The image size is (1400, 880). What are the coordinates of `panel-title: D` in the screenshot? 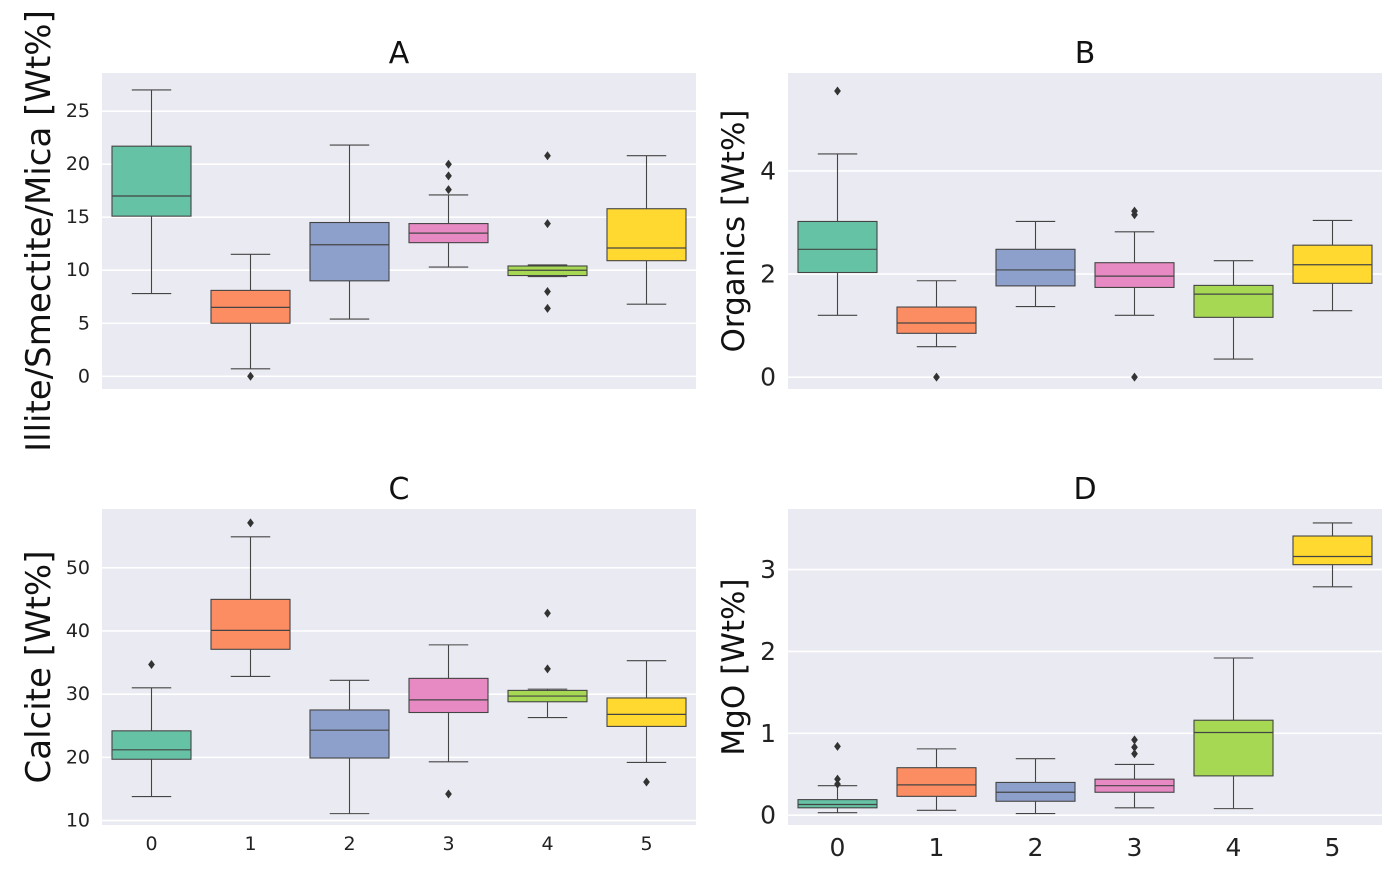 It's located at (1084, 489).